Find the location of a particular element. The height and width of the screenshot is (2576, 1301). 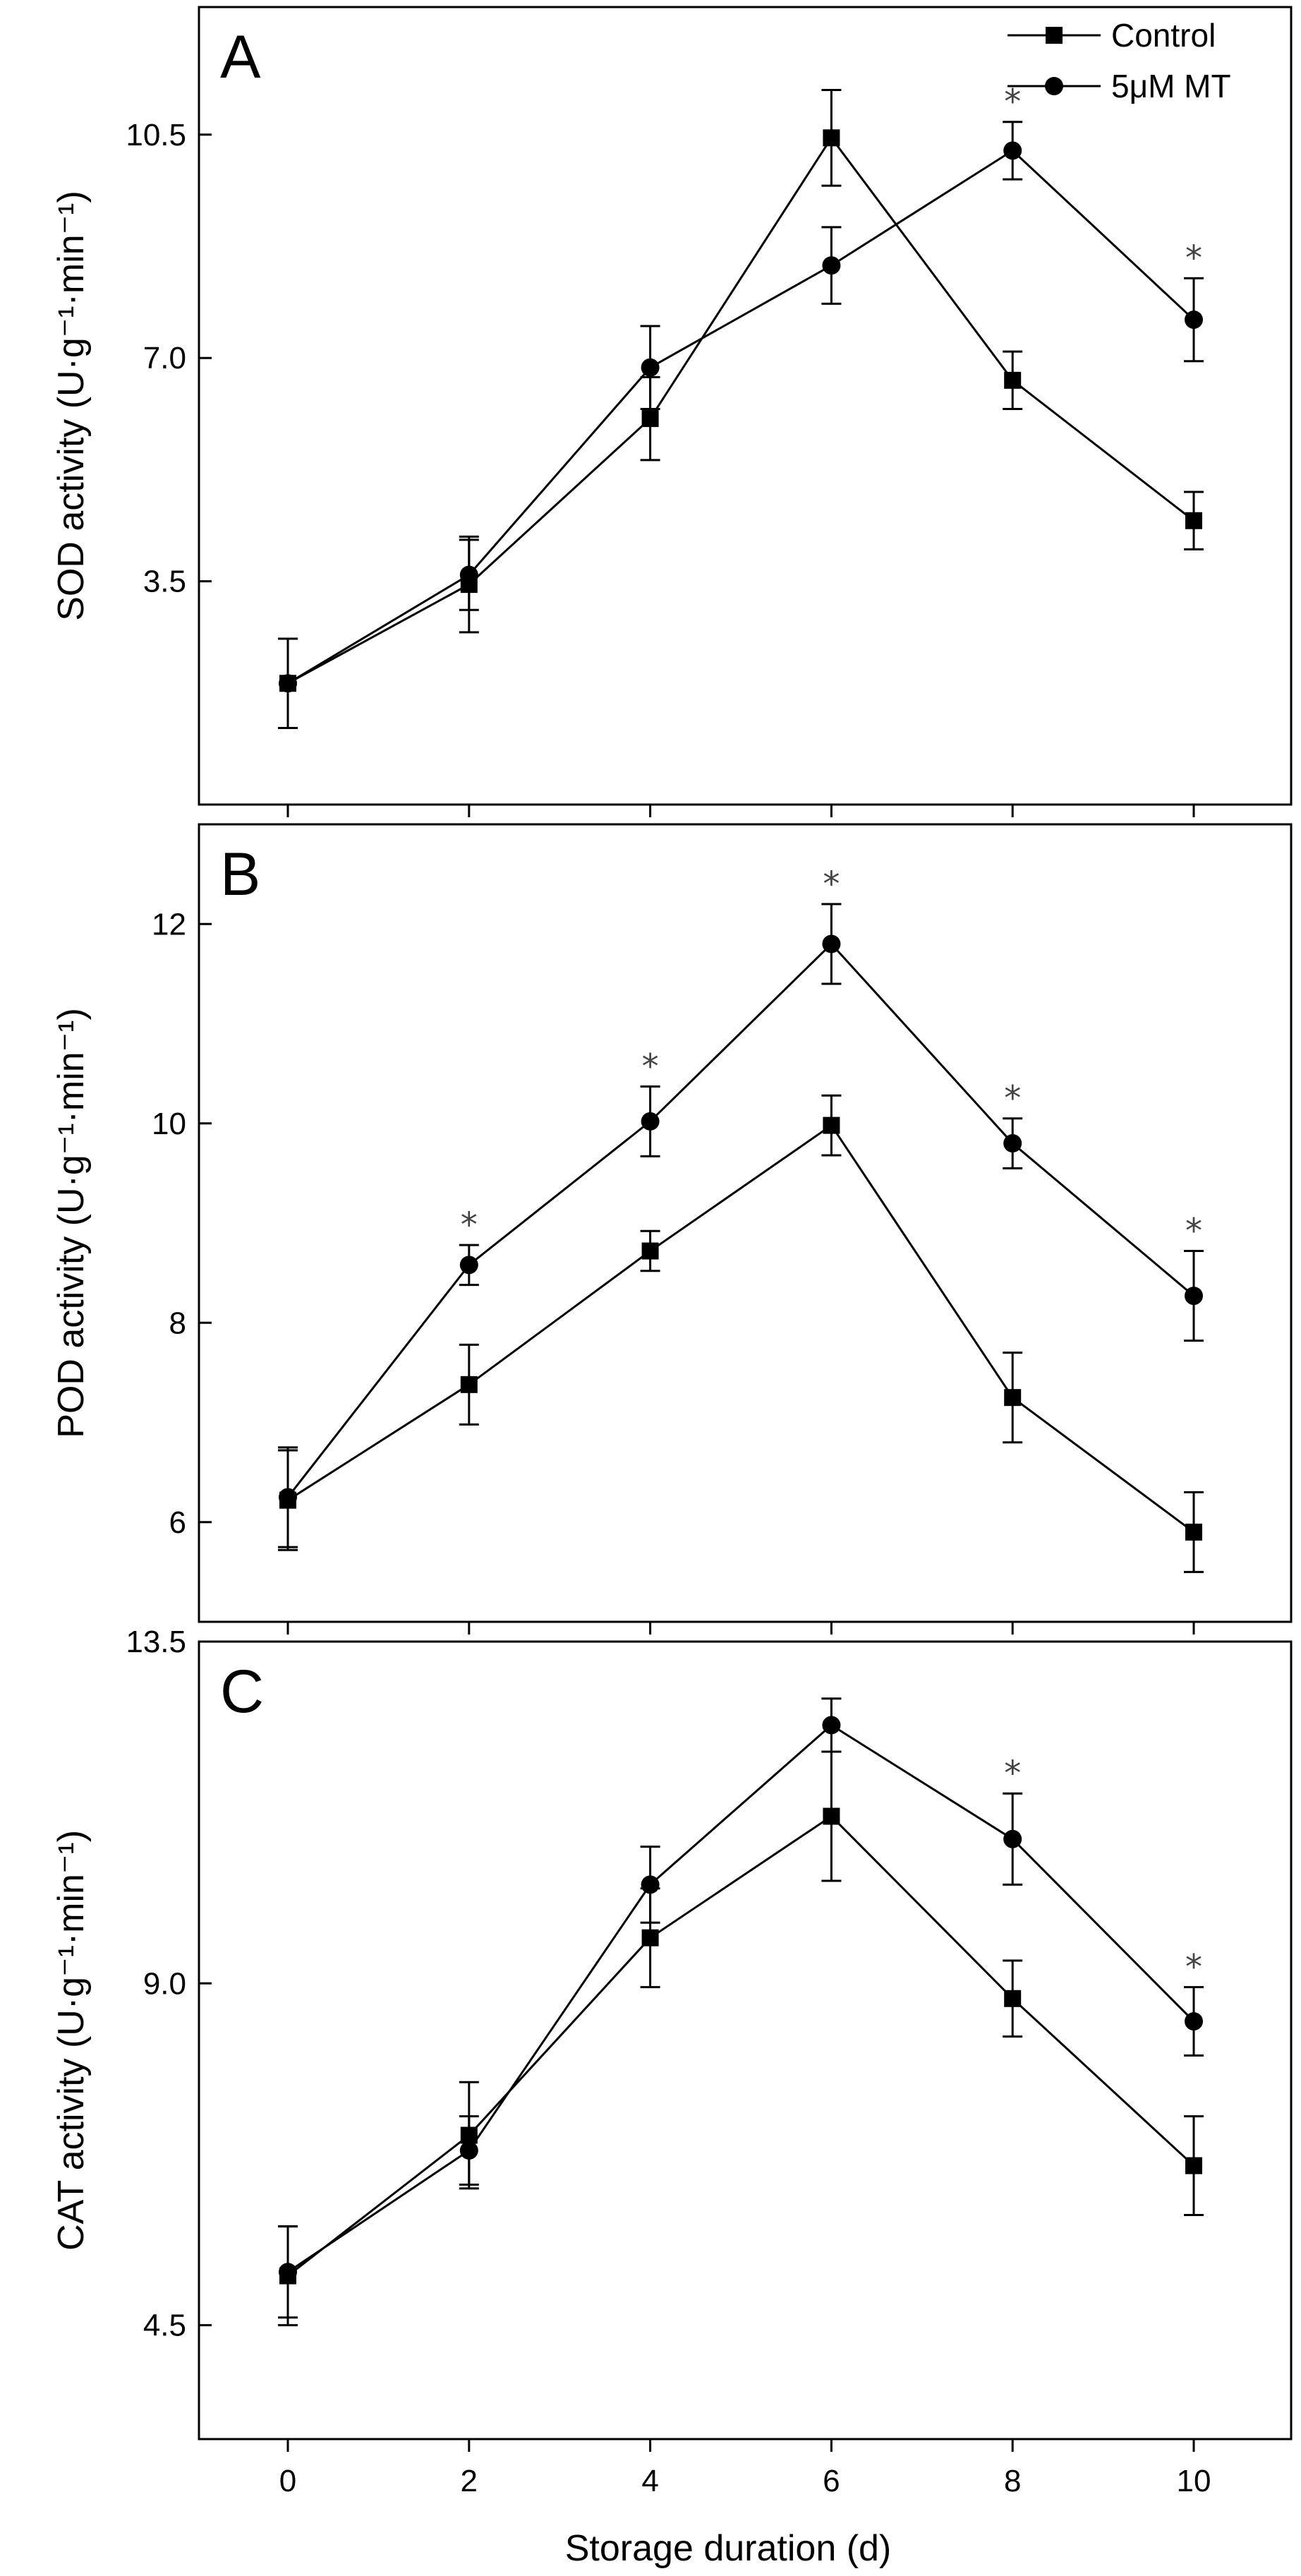

y-tick-label: 12 is located at coordinates (169, 924).